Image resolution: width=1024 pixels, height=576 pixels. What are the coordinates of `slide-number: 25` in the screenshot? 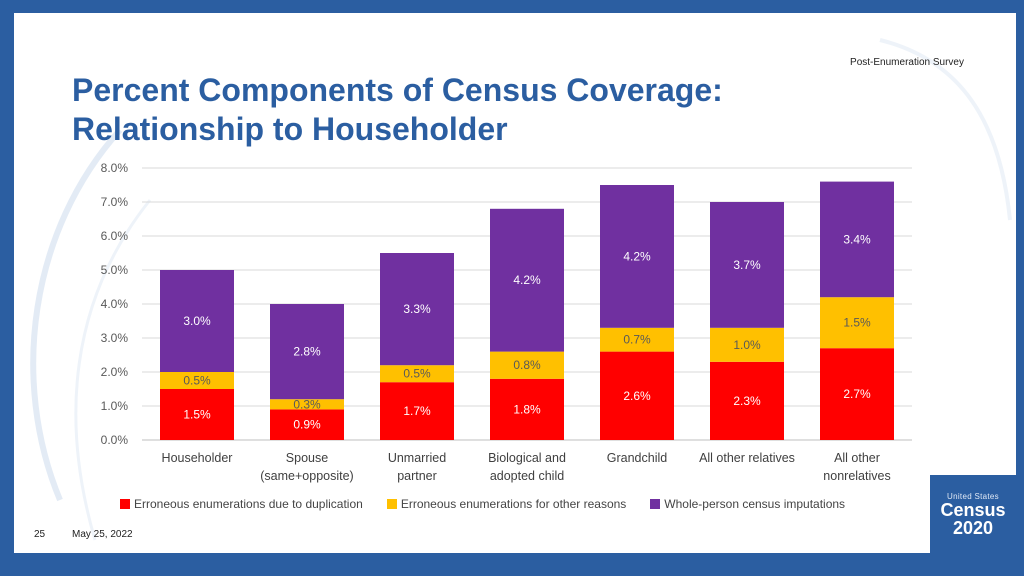 It's located at (40, 534).